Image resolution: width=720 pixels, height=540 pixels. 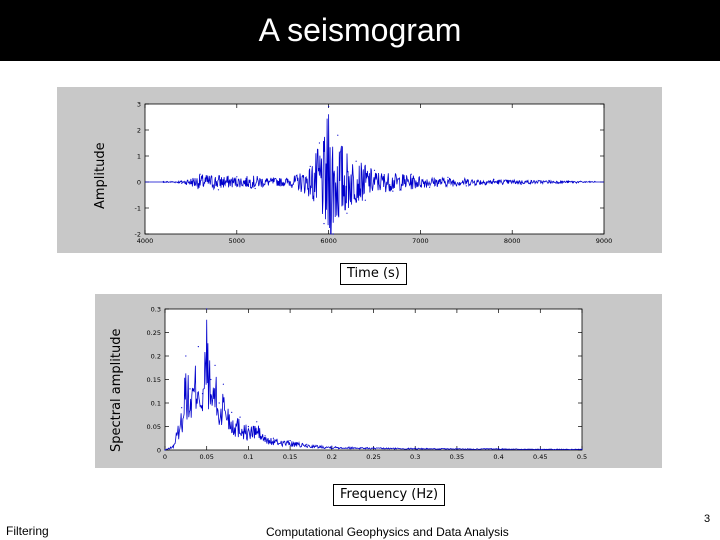 What do you see at coordinates (540, 457) in the screenshot?
I see `x-tick-label: 0.45` at bounding box center [540, 457].